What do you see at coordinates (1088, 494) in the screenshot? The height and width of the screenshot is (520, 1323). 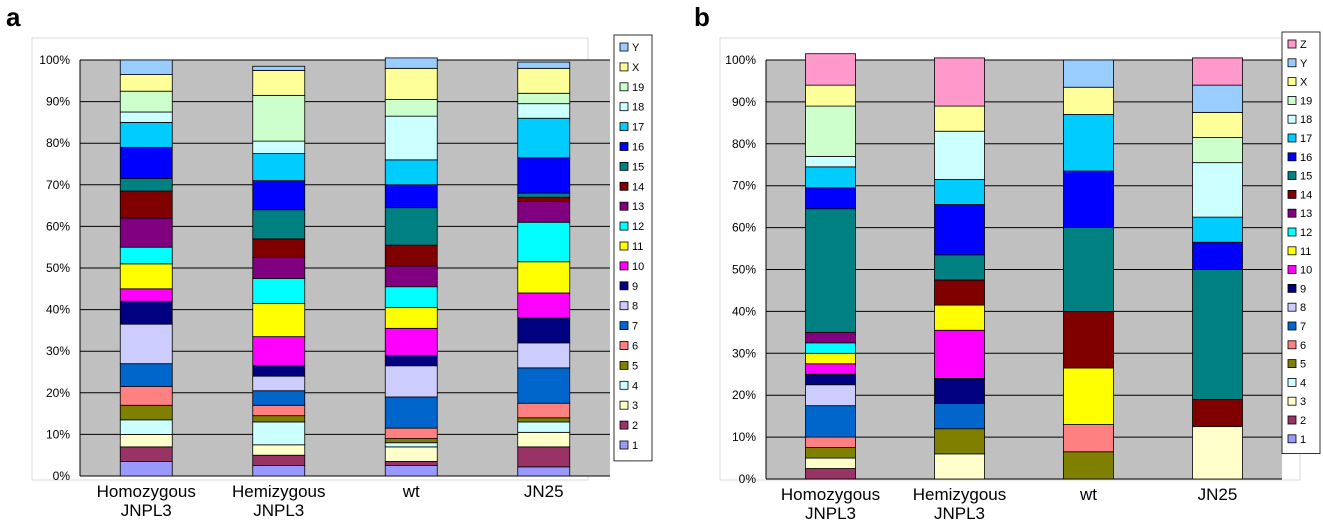 I see `x-tick-label: wt` at bounding box center [1088, 494].